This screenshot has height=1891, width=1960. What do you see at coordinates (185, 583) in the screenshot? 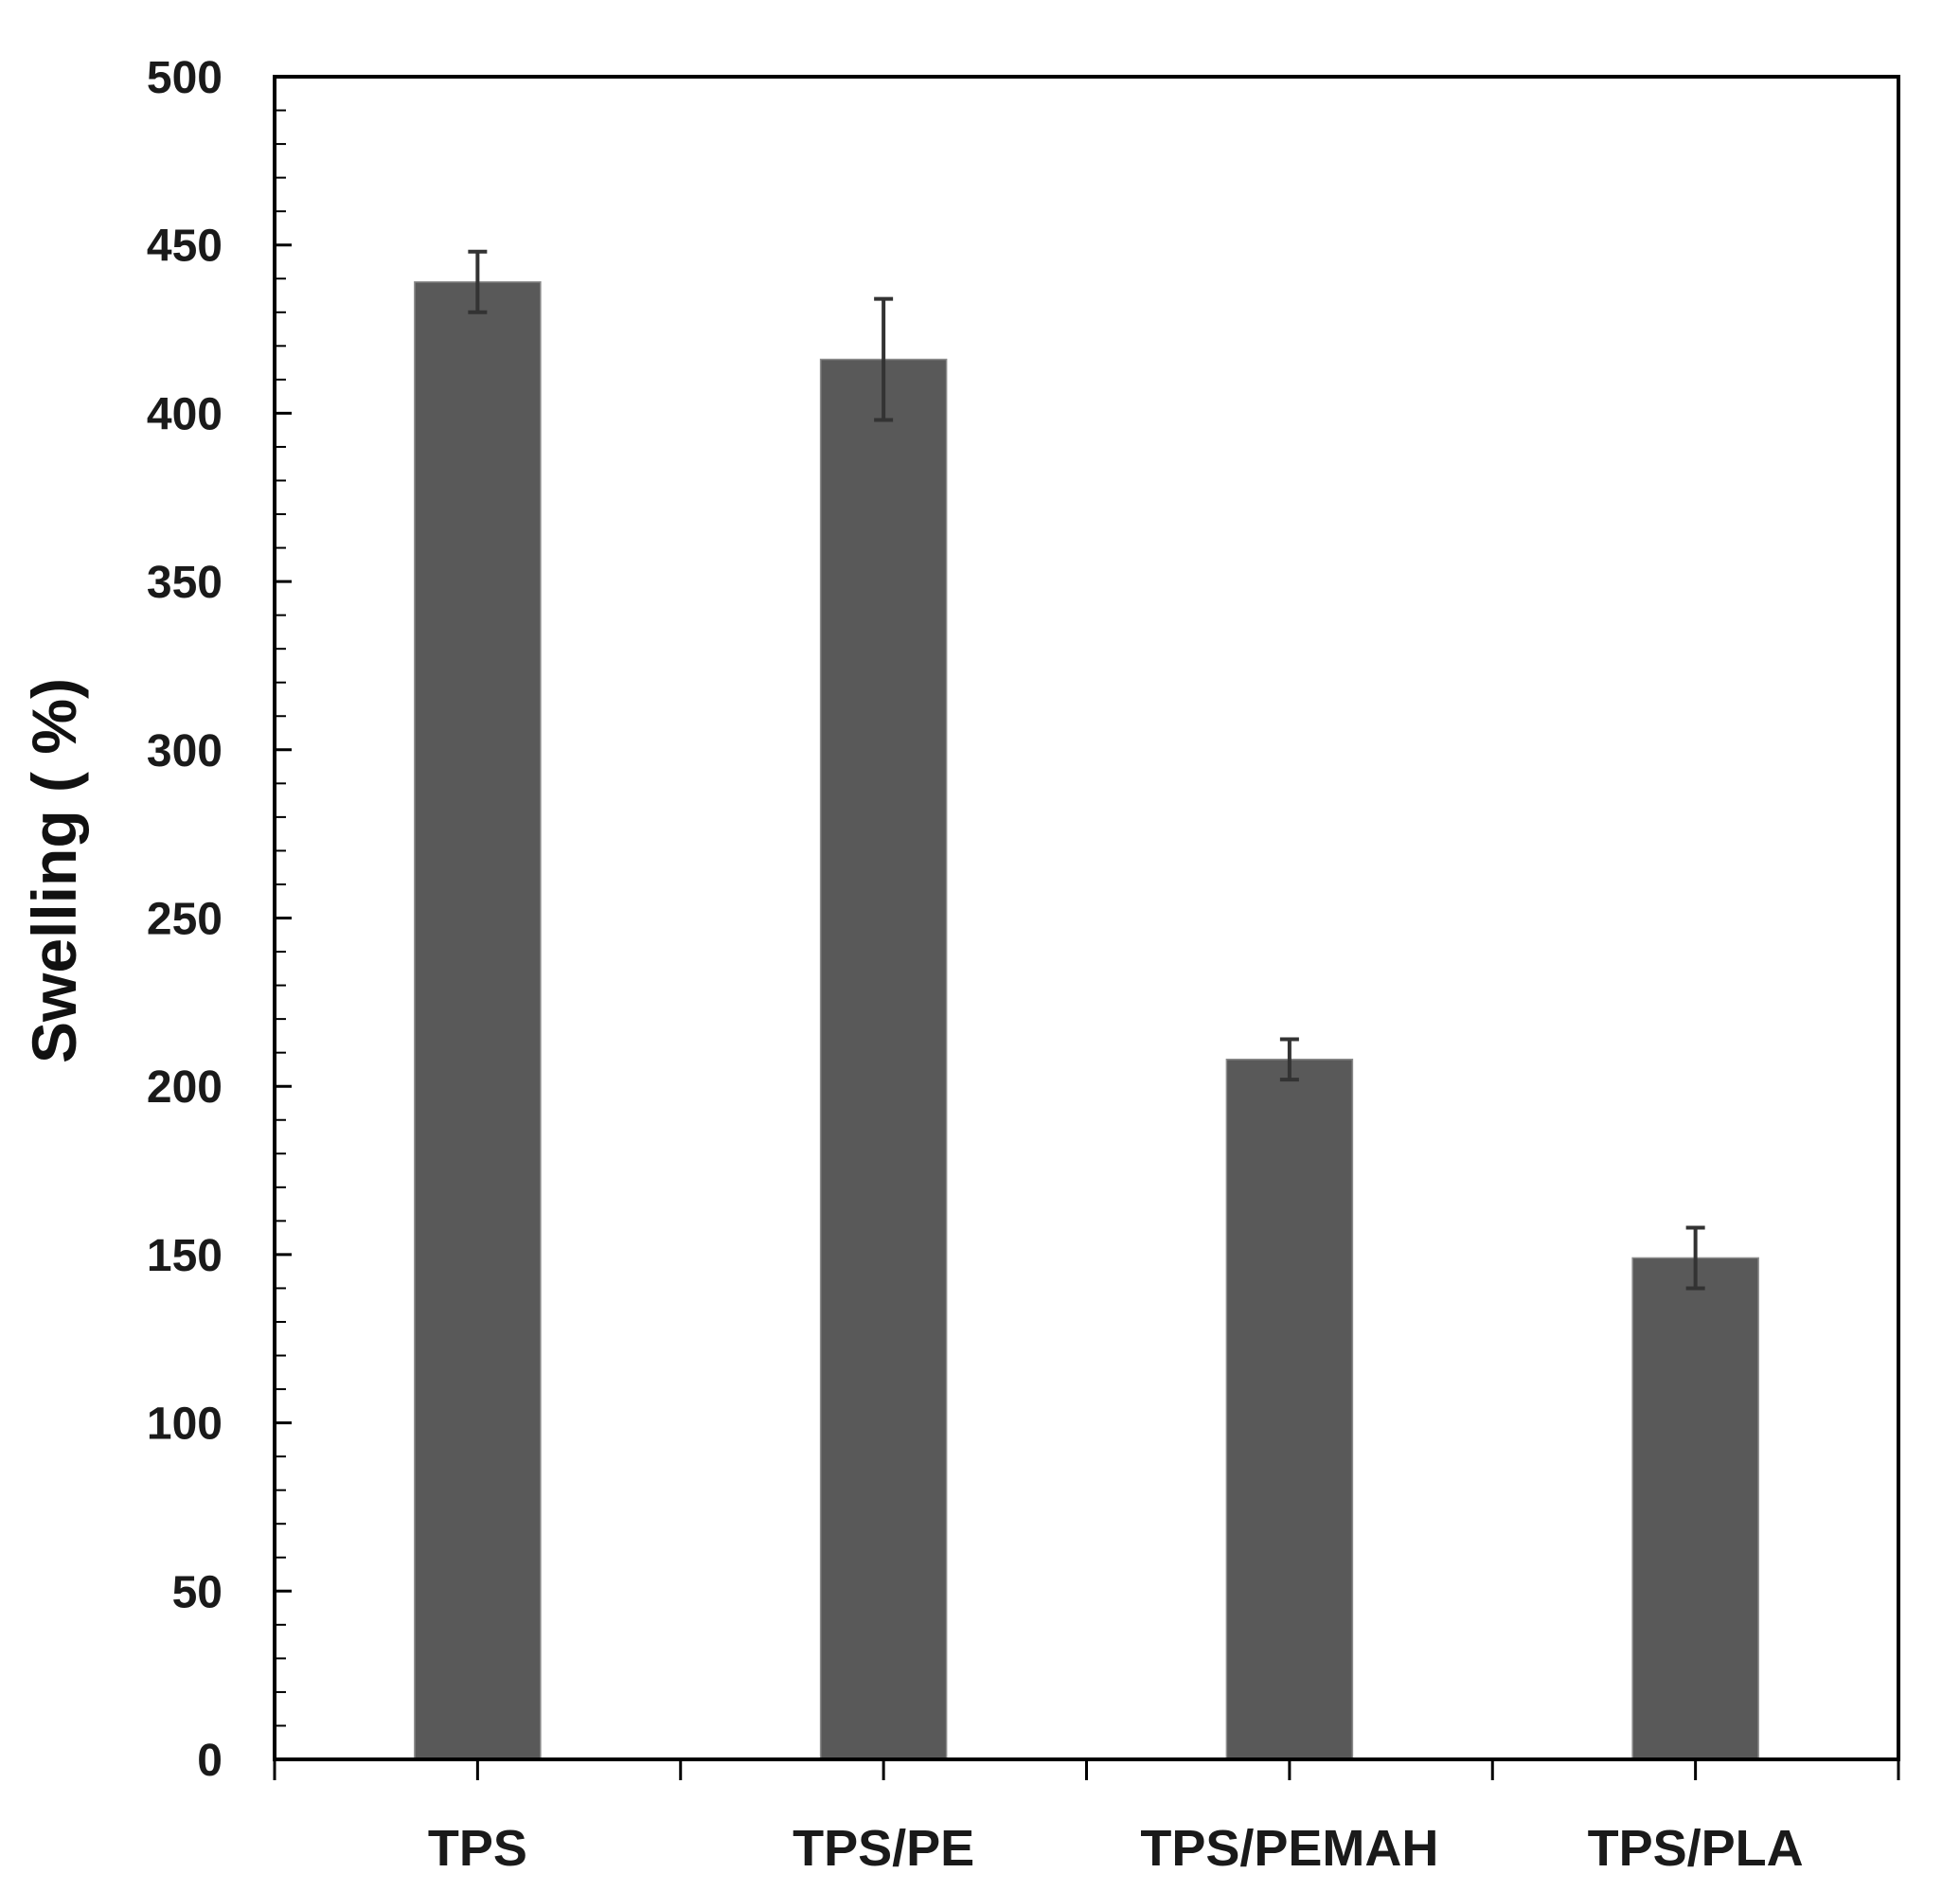
I see `y-tick-label: 350` at bounding box center [185, 583].